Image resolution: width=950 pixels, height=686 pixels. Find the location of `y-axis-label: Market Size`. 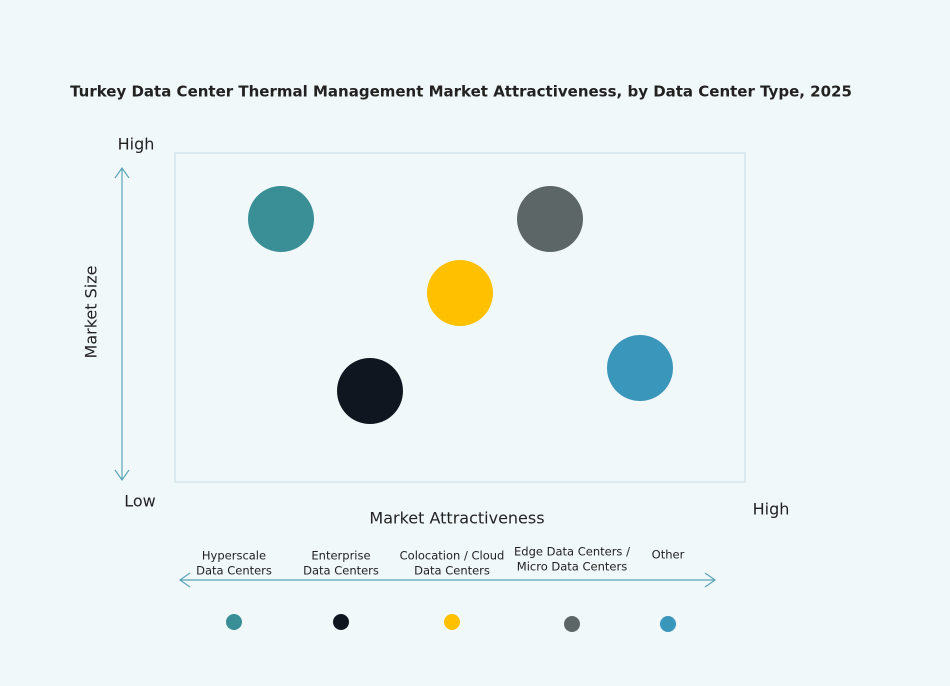

y-axis-label: Market Size is located at coordinates (91, 312).